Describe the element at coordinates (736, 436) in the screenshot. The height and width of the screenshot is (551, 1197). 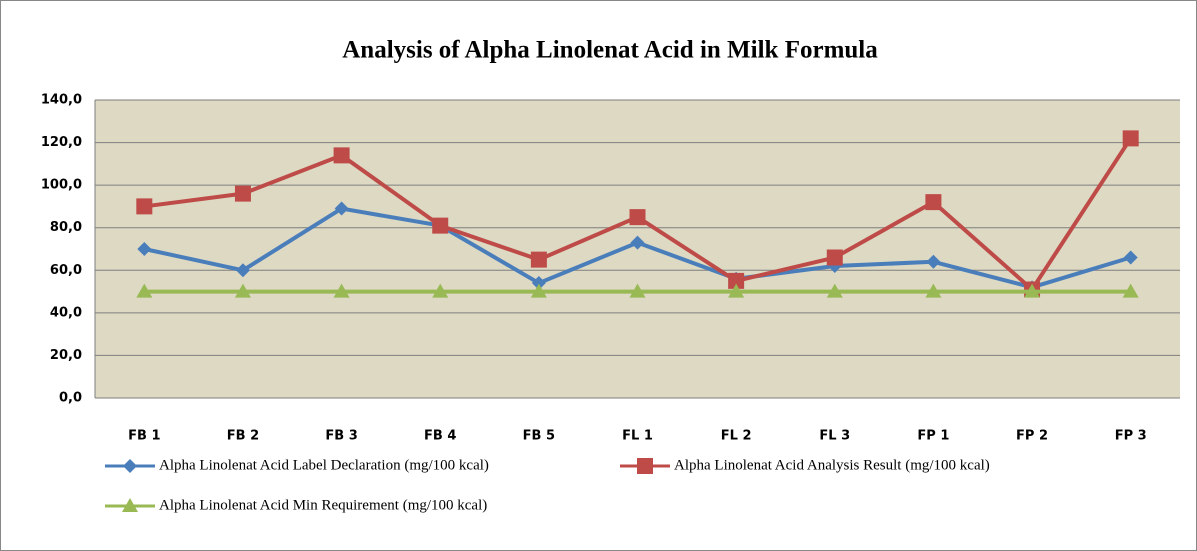
I see `x-tick-label: FL 2` at that location.